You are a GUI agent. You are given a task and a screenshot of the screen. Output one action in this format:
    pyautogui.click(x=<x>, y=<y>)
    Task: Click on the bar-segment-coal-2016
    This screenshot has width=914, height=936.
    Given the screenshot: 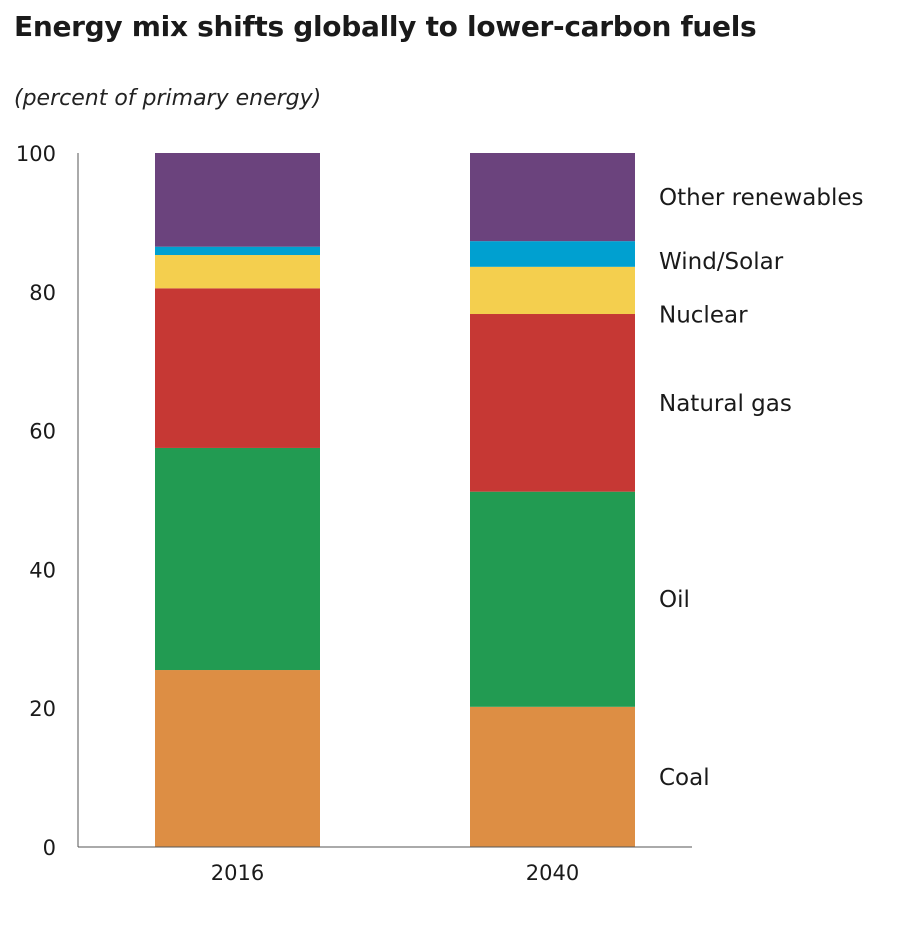 What is the action you would take?
    pyautogui.click(x=237, y=758)
    